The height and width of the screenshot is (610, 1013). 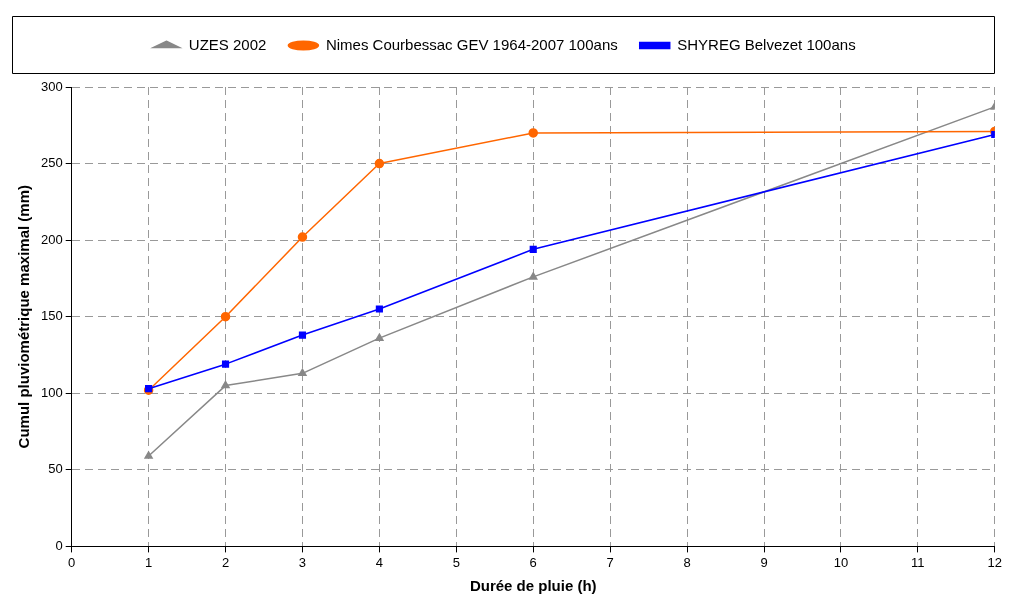 What do you see at coordinates (841, 562) in the screenshot?
I see `x-tick-label: 10` at bounding box center [841, 562].